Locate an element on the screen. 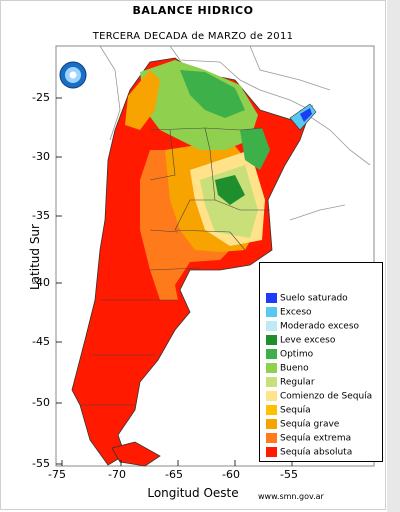 The width and height of the screenshot is (400, 512). legend-item: Bueno is located at coordinates (287, 368).